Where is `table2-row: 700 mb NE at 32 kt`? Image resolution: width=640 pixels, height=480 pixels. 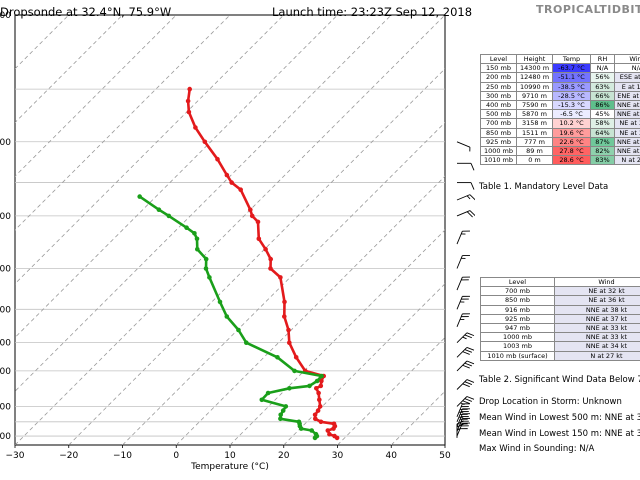 table2-row: 700 mb NE at 32 kt is located at coordinates (560, 291).